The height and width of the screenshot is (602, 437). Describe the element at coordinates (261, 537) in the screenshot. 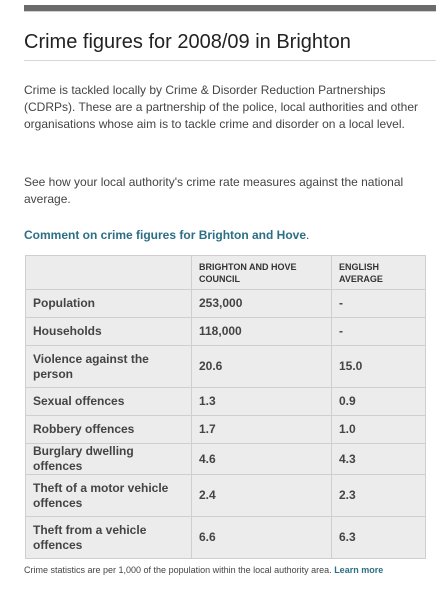

I see `council-value: 6.6` at that location.